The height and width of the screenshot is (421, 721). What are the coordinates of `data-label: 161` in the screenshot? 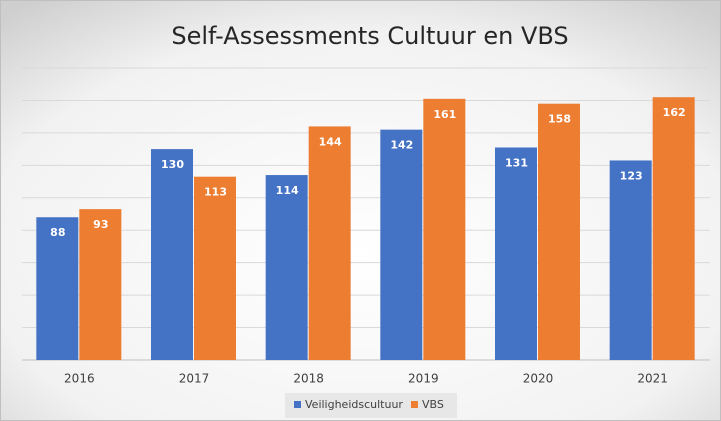 It's located at (444, 114).